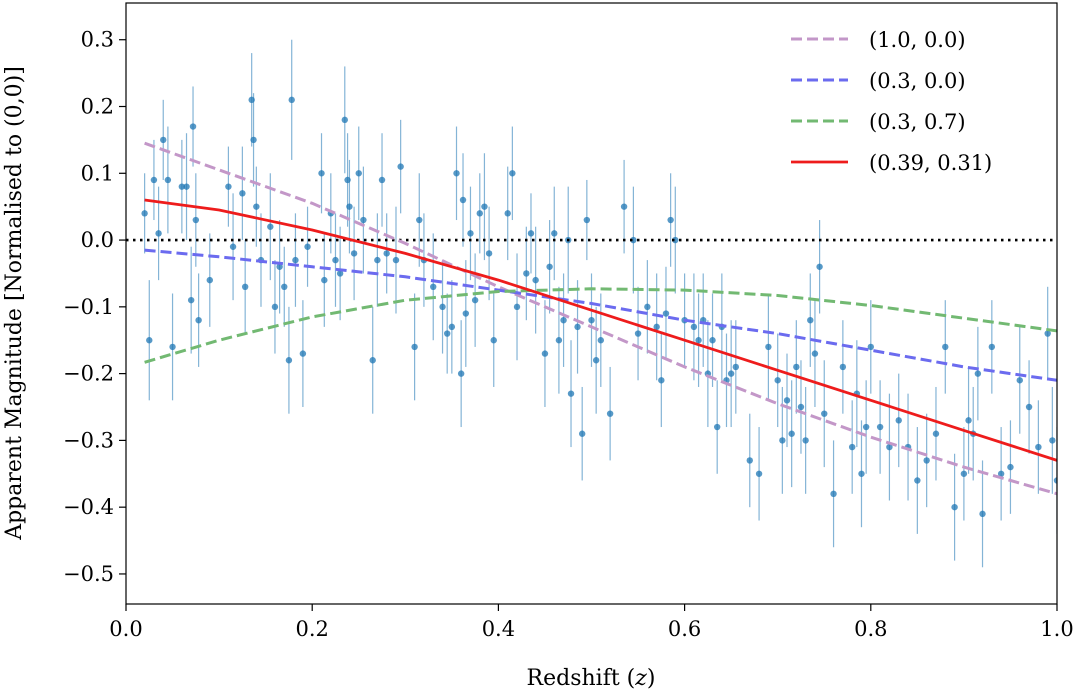  I want to click on y-tick-label: 0.1, so click(97, 173).